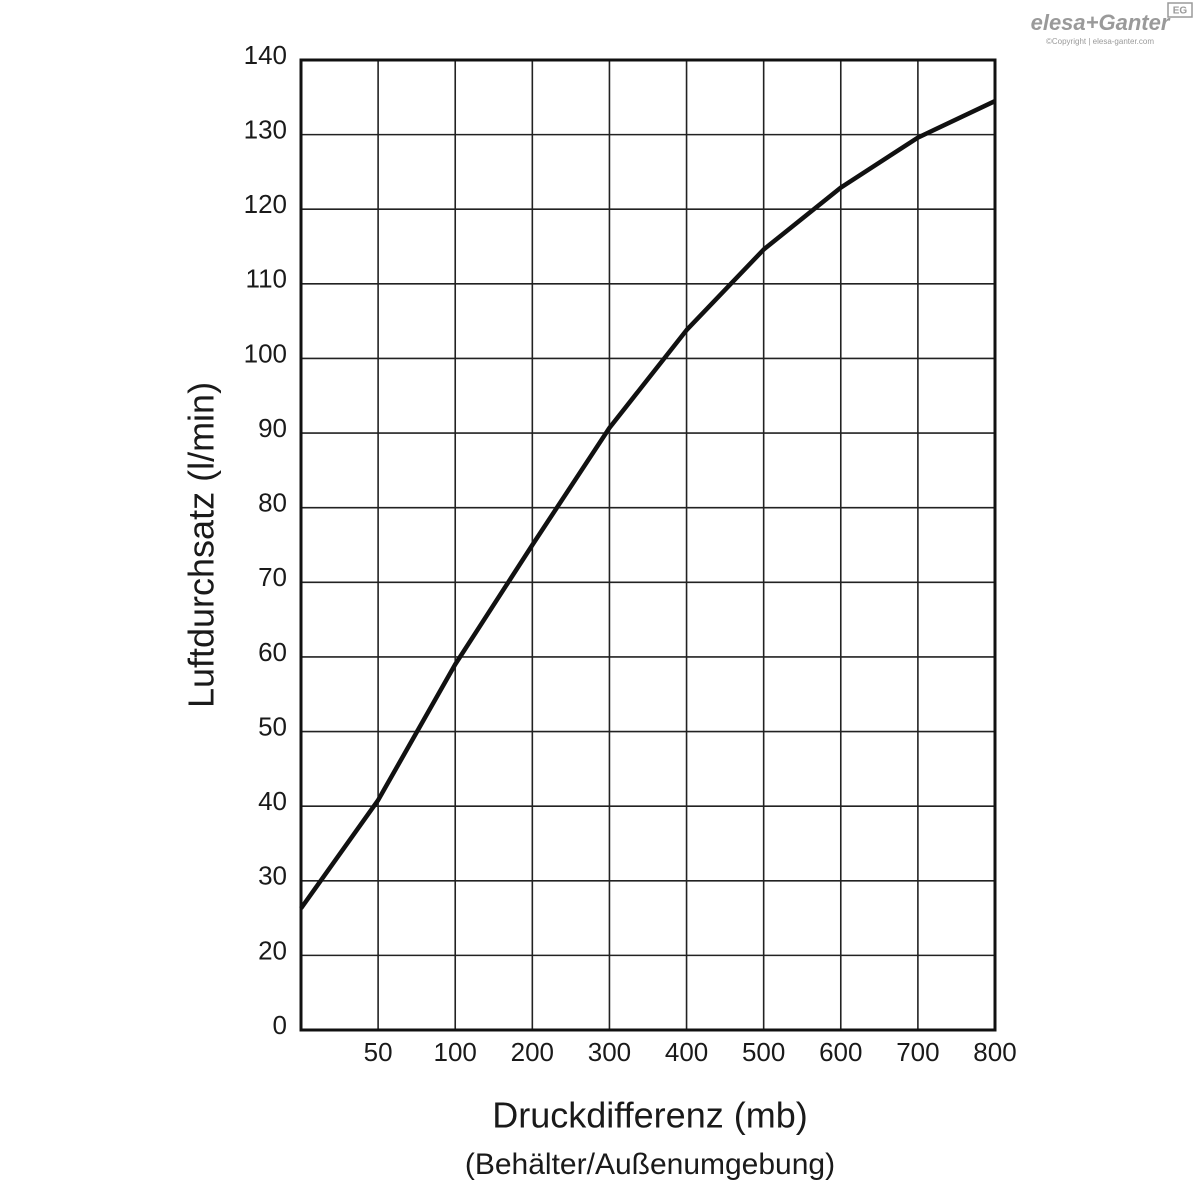  Describe the element at coordinates (266, 279) in the screenshot. I see `y-tick-label: 110` at that location.